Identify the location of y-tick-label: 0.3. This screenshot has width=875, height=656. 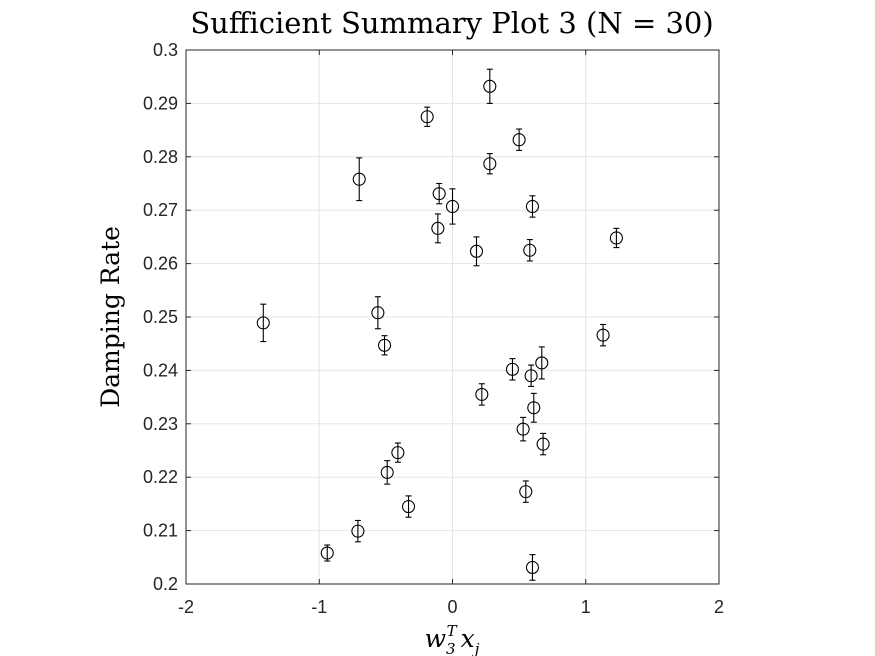
(165, 50).